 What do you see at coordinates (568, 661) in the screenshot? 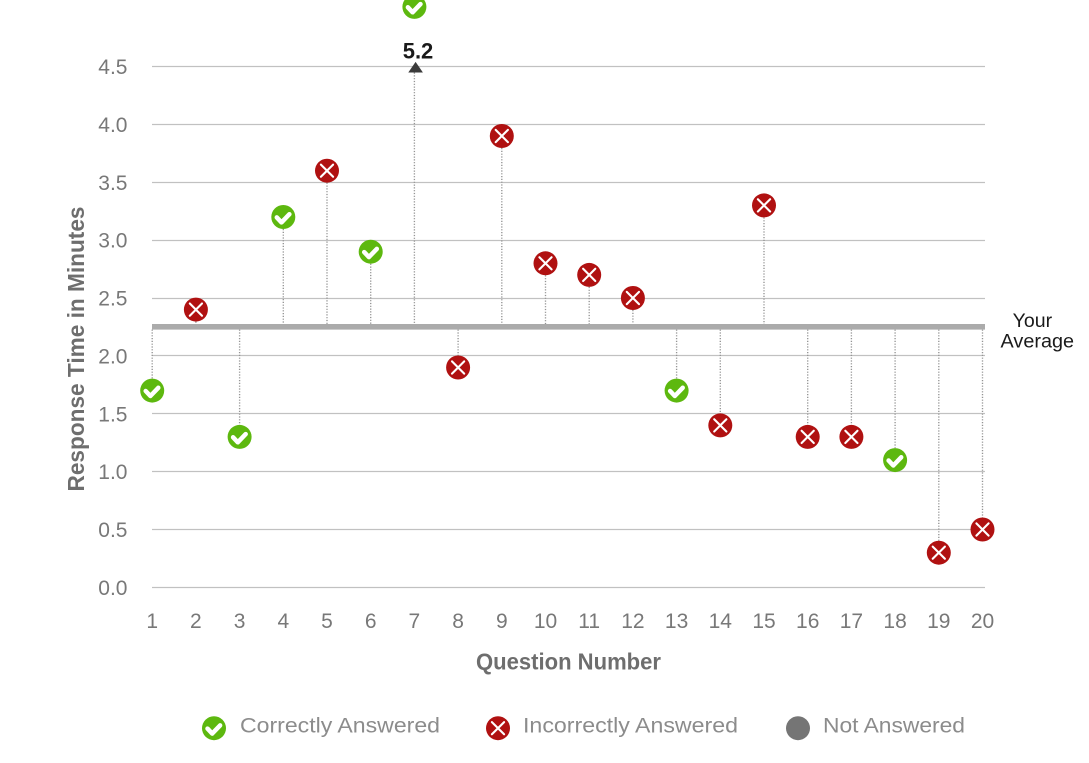
I see `svg-text: Question Number` at bounding box center [568, 661].